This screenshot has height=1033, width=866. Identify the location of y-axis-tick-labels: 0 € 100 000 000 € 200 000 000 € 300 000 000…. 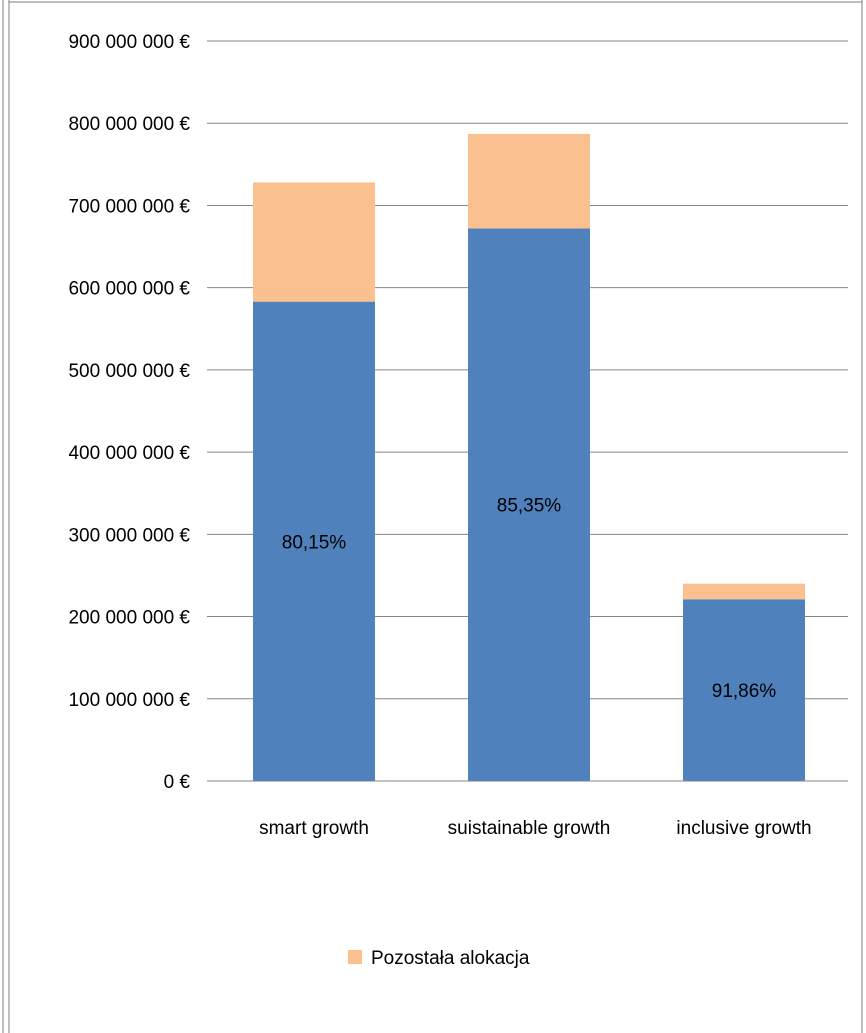
(129, 412).